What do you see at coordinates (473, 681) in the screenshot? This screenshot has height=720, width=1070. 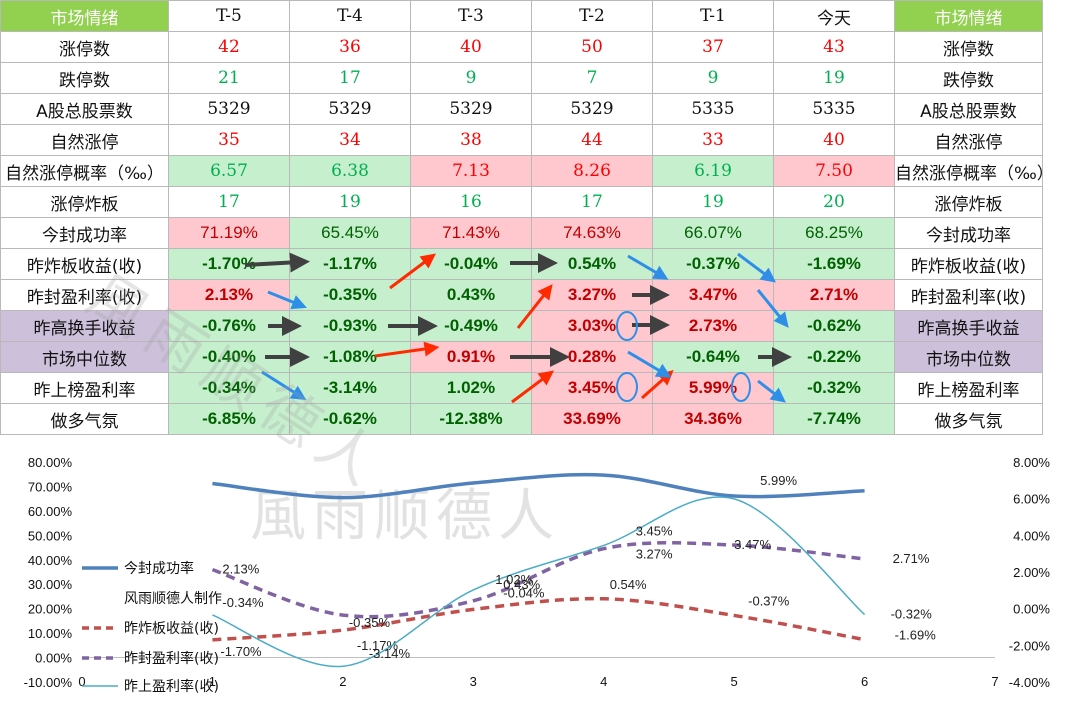 I see `x-tick-label: 3` at bounding box center [473, 681].